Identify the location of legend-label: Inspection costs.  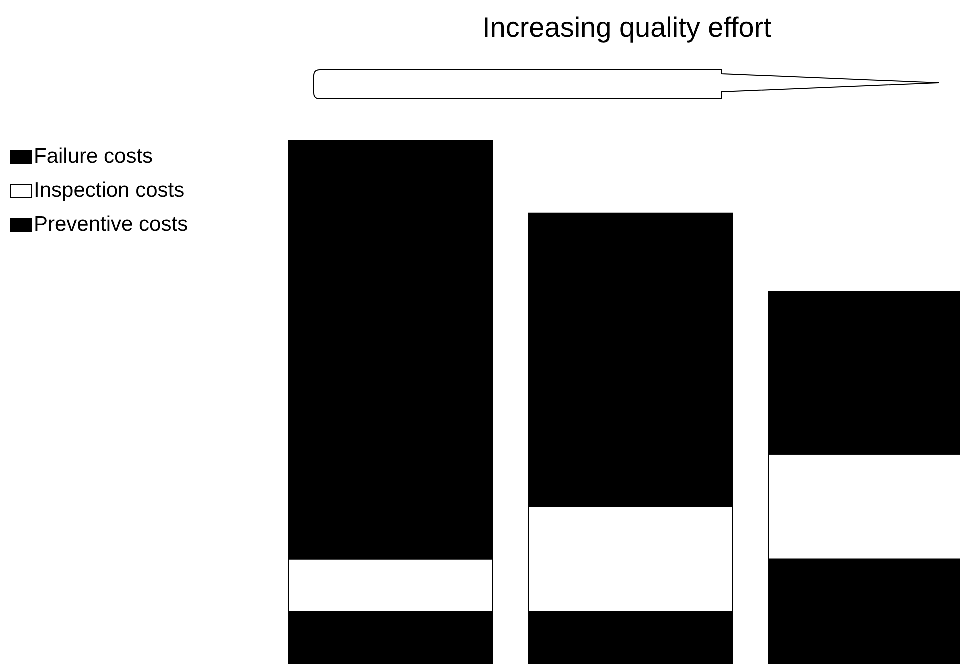
(109, 191).